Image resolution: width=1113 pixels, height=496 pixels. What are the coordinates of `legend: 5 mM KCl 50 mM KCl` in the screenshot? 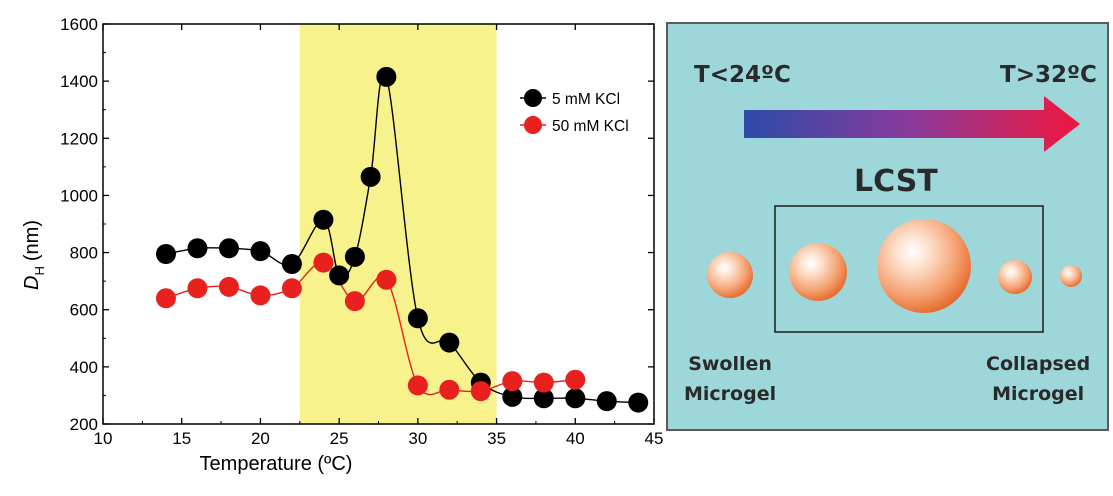 It's located at (574, 112).